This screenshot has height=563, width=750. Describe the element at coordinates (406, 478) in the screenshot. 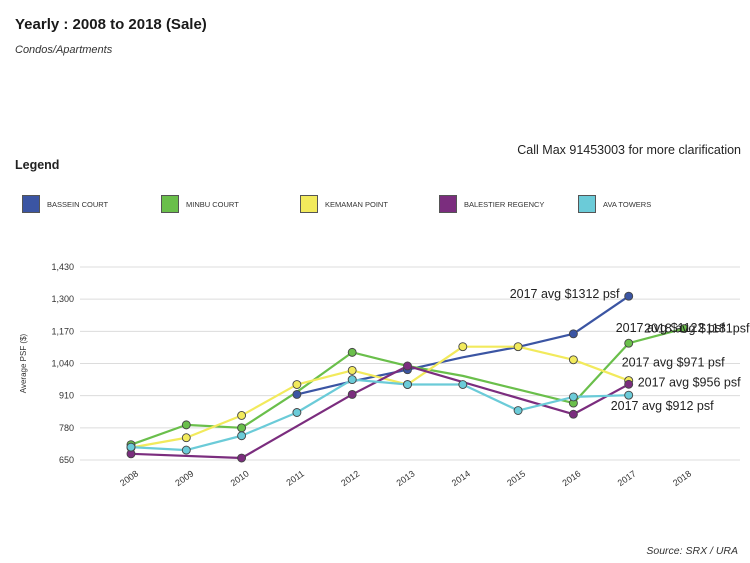

I see `x-tick-label: 2013` at that location.